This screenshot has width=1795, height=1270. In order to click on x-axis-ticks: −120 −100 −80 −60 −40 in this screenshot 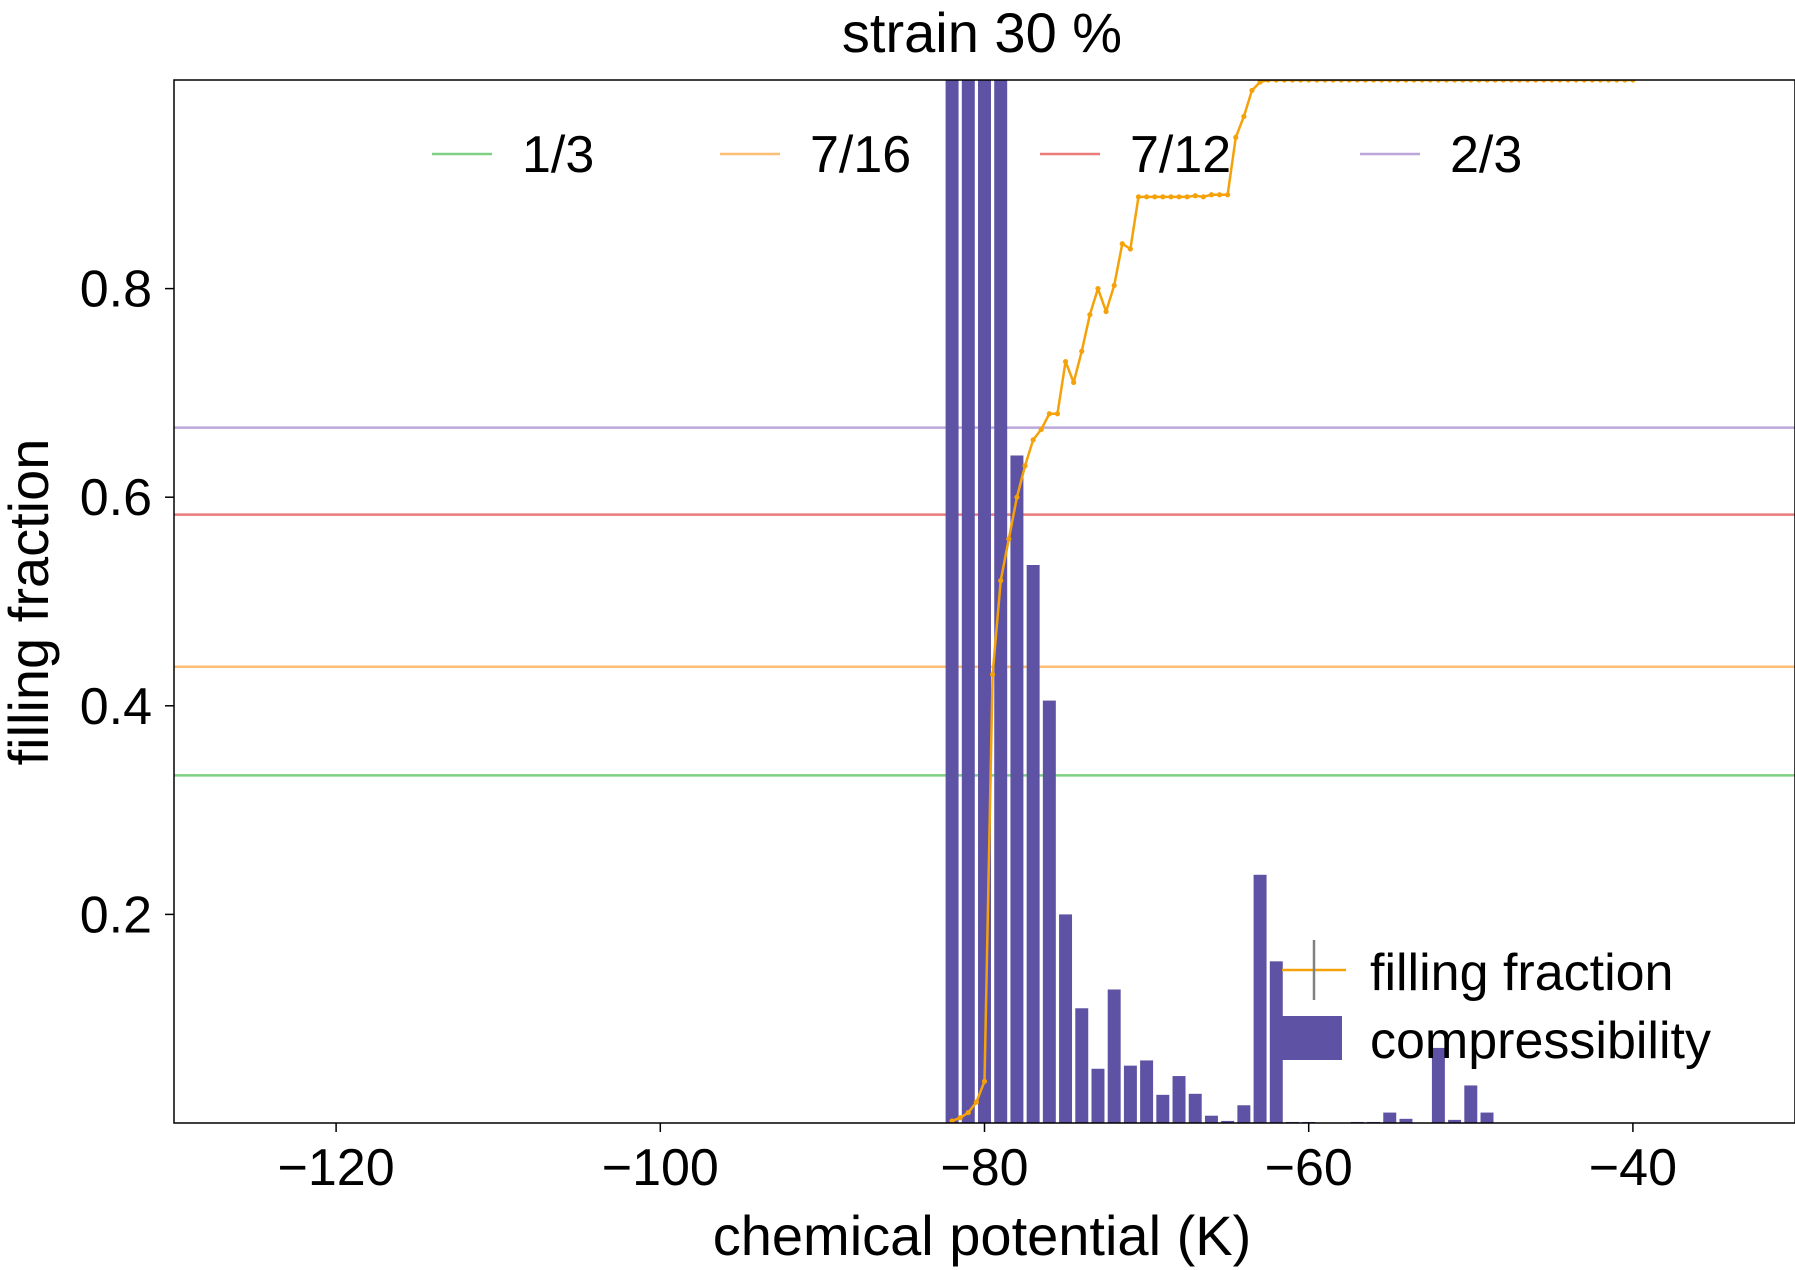, I will do `click(977, 1160)`.